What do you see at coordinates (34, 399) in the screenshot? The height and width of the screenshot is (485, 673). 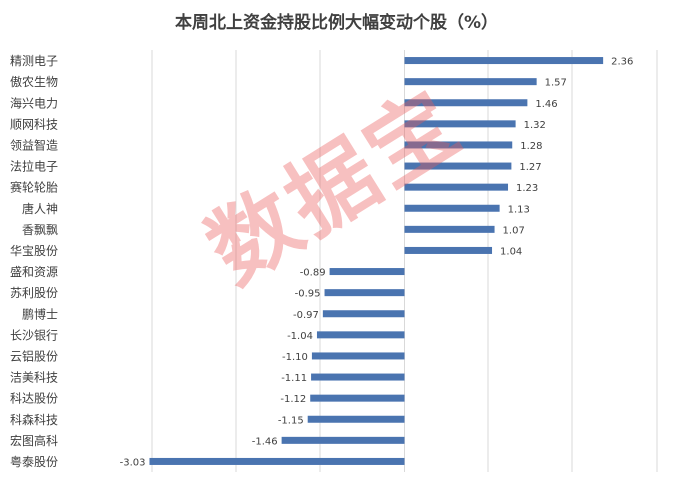 I see `category-label: 科达股份` at bounding box center [34, 399].